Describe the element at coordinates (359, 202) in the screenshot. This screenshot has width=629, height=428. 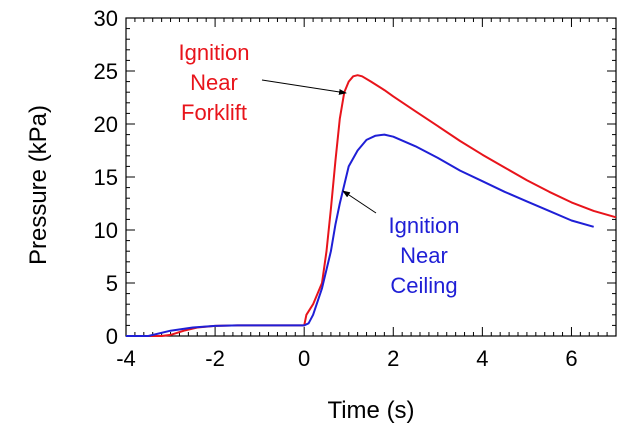
I see `annotation-arrow-ceiling` at that location.